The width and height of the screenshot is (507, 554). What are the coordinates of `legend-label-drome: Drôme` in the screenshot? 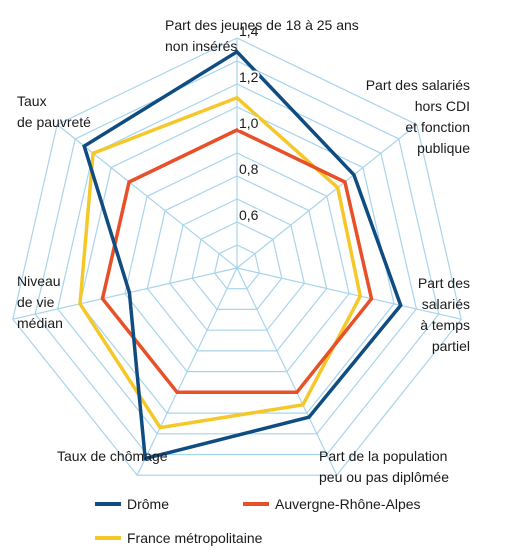 It's located at (148, 504).